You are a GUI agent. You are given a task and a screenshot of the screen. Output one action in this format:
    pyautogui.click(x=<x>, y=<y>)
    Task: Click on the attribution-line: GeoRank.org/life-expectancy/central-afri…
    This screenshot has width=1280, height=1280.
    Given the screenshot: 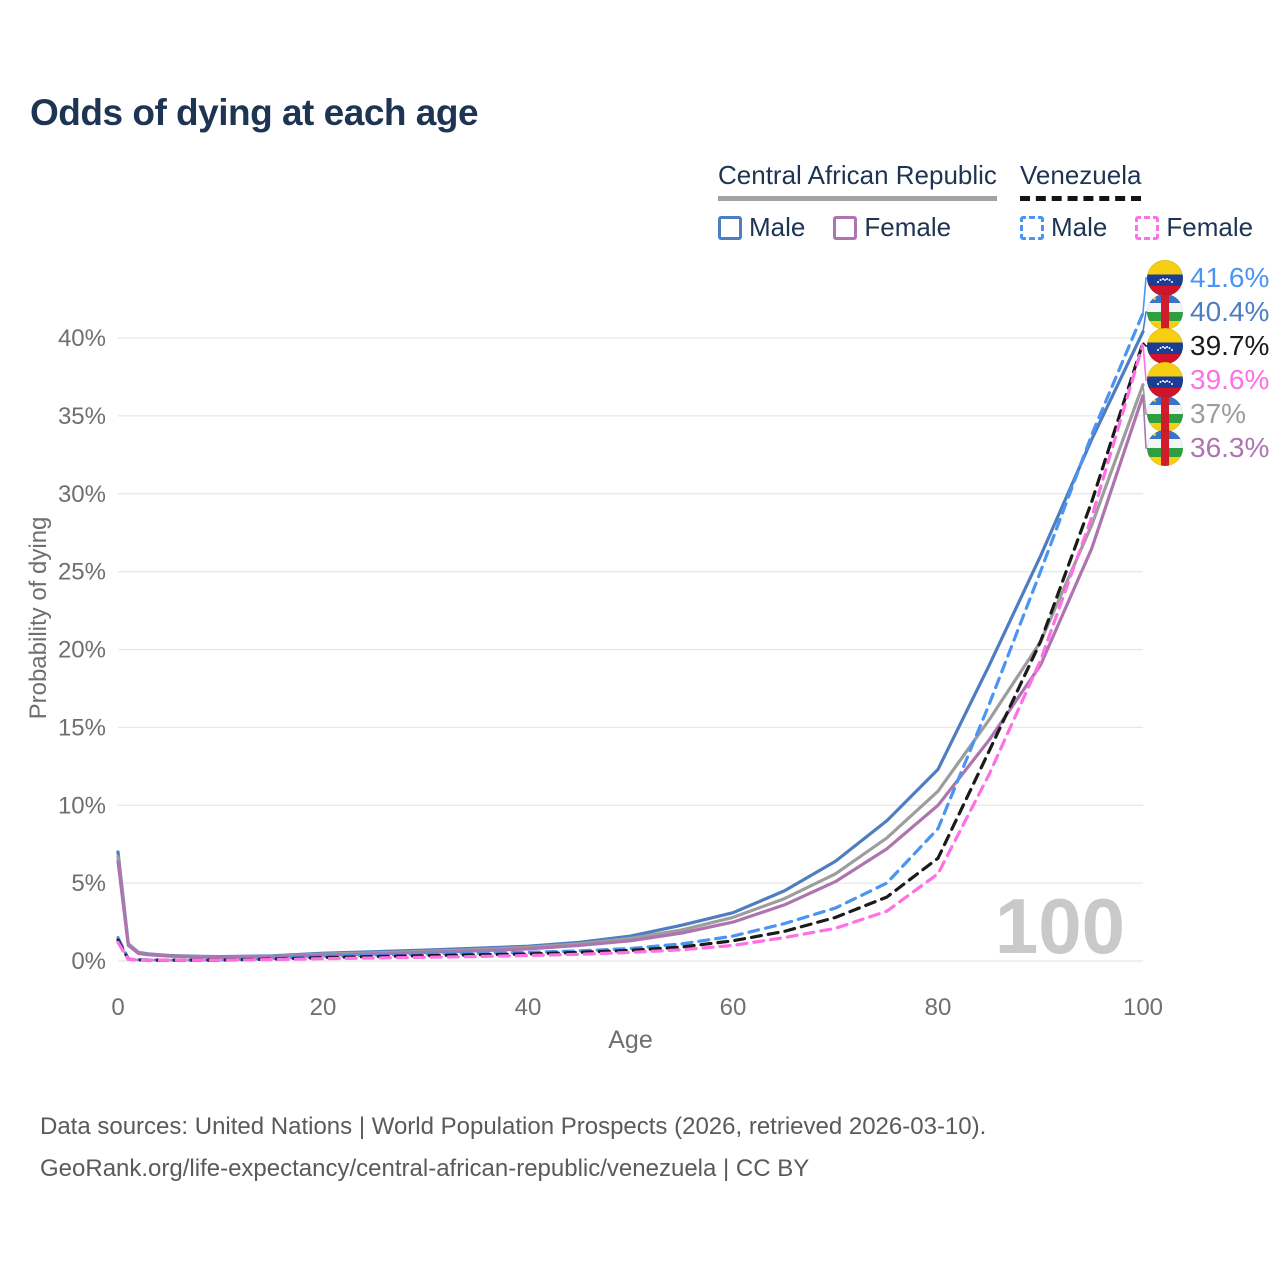 What is the action you would take?
    pyautogui.click(x=425, y=1168)
    